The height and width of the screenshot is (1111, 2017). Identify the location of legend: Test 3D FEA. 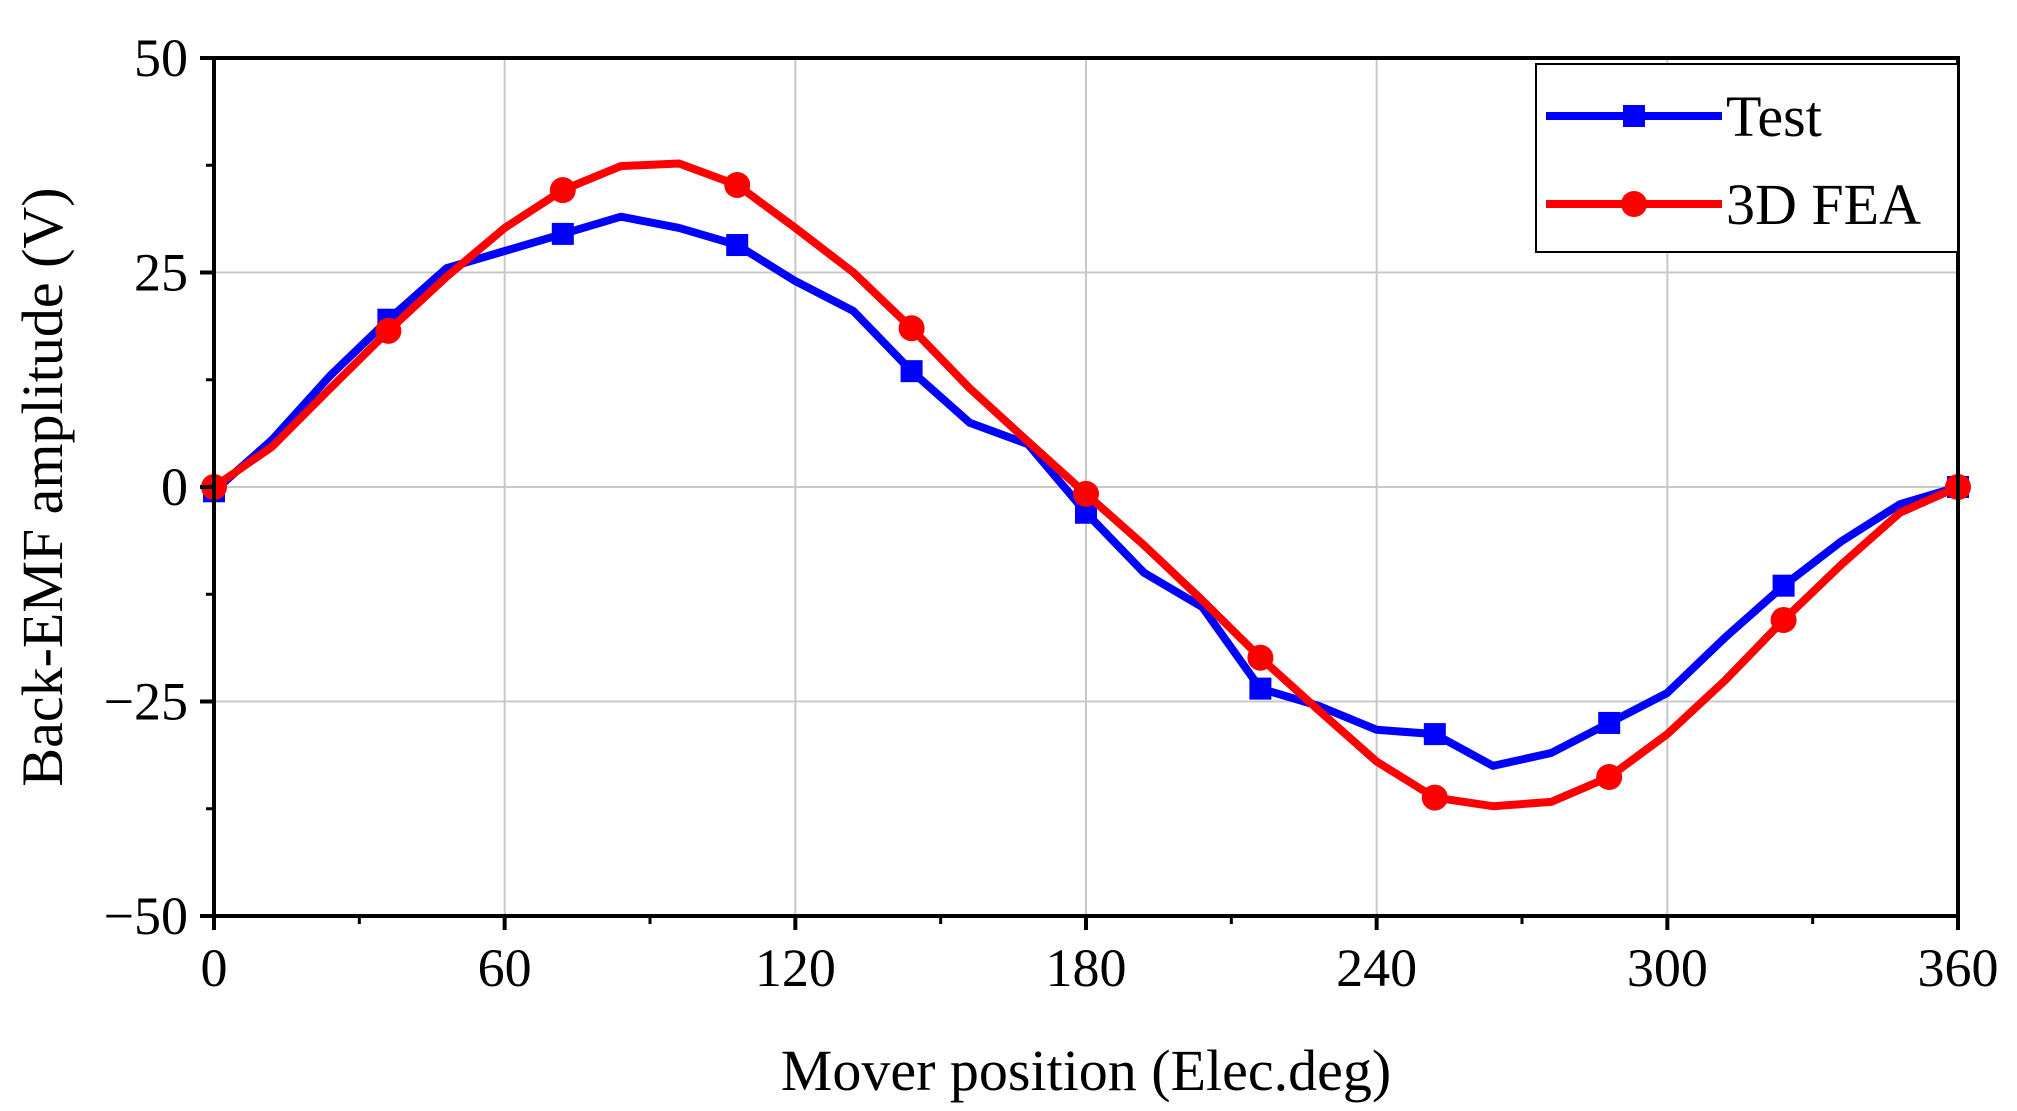
(1747, 158).